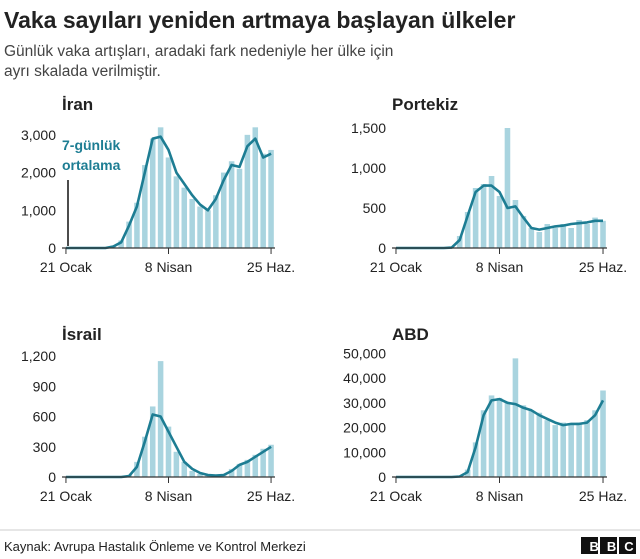 The width and height of the screenshot is (640, 559). What do you see at coordinates (375, 208) in the screenshot?
I see `y-tick-label: 500` at bounding box center [375, 208].